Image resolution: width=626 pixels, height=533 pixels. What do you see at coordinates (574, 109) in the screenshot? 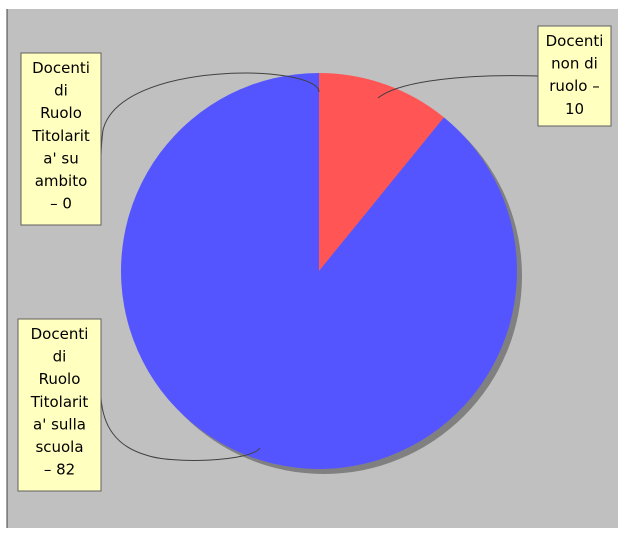
I see `label-line: 10` at bounding box center [574, 109].